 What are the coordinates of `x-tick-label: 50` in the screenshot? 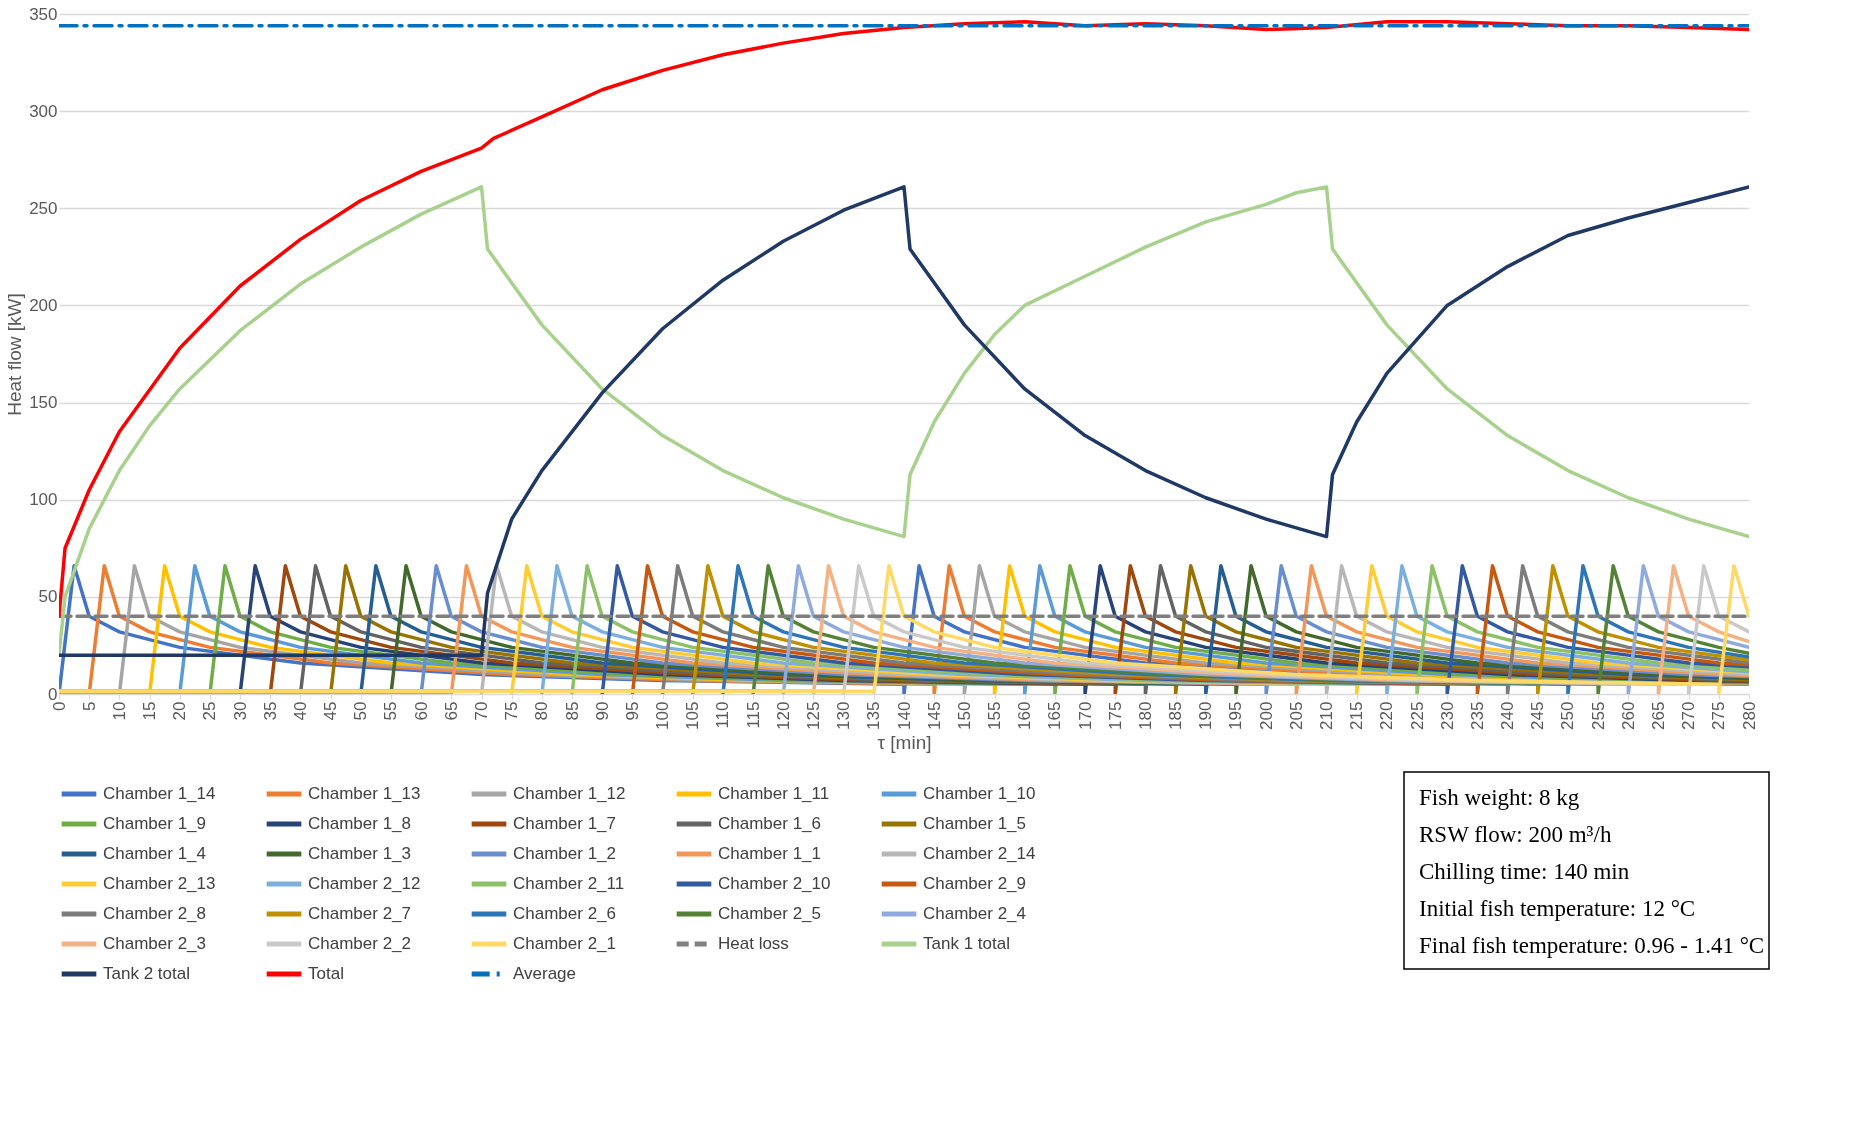 It's located at (361, 711).